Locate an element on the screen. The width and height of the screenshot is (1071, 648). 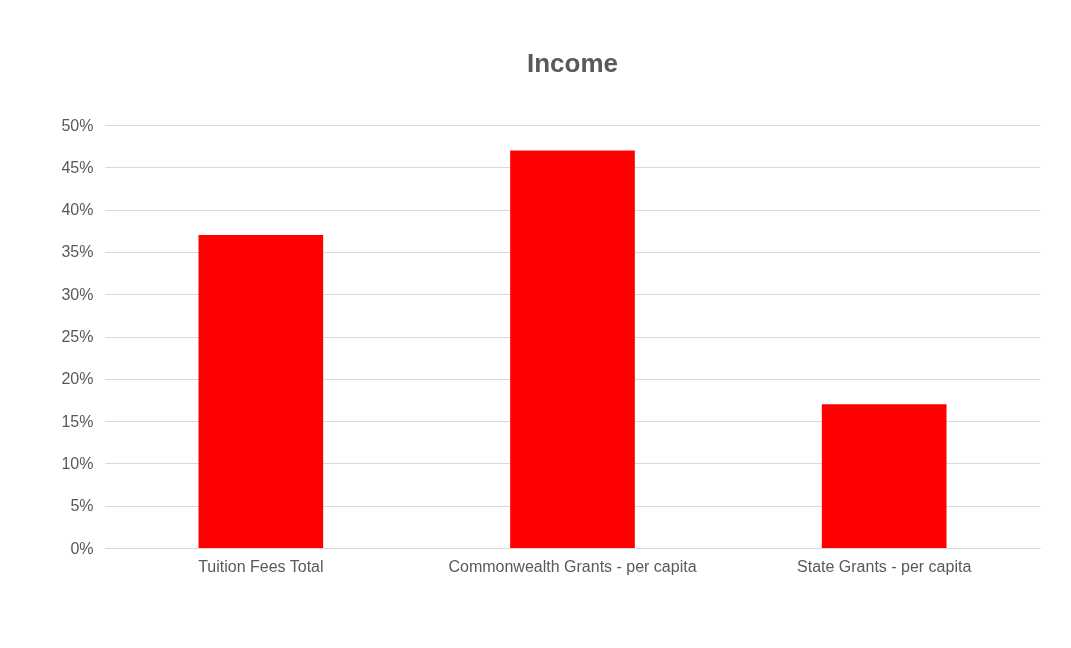
x-tick-label: State Grants - per capita is located at coordinates (884, 566).